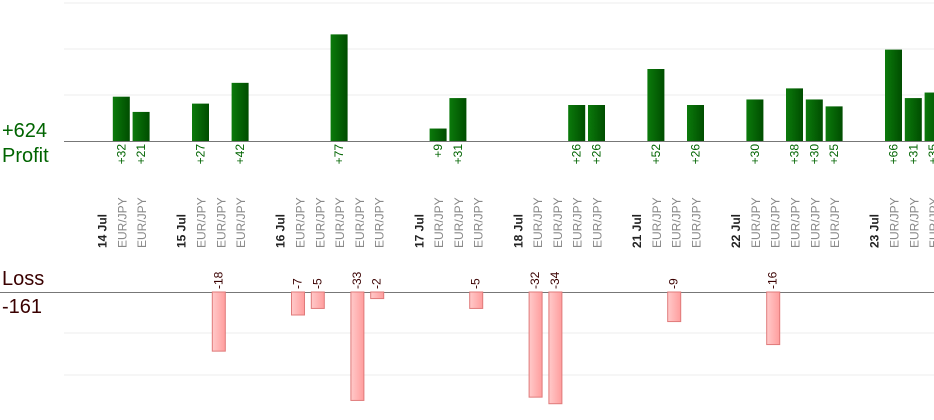  Describe the element at coordinates (281, 231) in the screenshot. I see `date-label: 16 Jul` at that location.